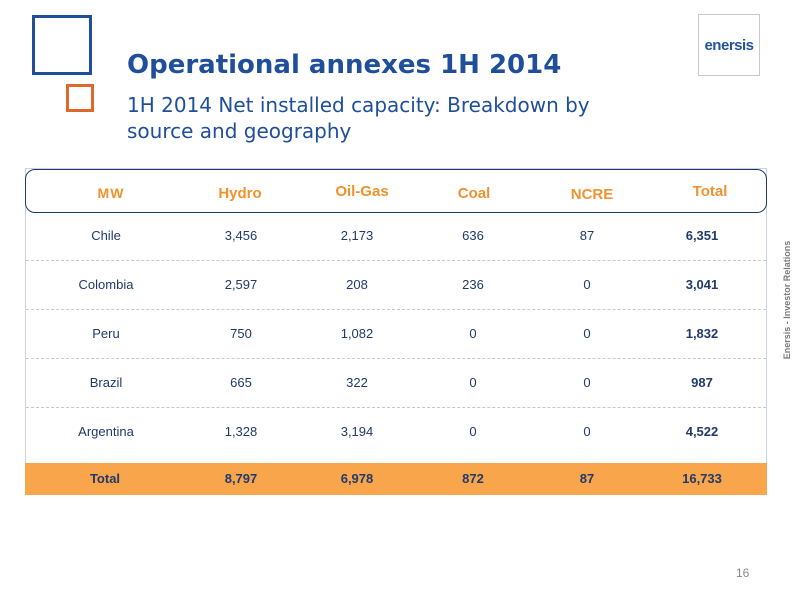 Image resolution: width=800 pixels, height=600 pixels. What do you see at coordinates (396, 285) in the screenshot?
I see `table-row: Colombia 2,597 208 236 0 3,041` at bounding box center [396, 285].